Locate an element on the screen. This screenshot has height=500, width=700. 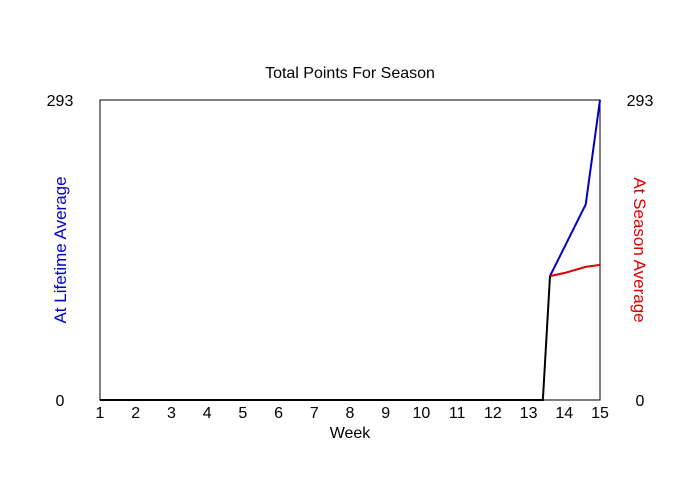
x-tick-label: 3 is located at coordinates (171, 413).